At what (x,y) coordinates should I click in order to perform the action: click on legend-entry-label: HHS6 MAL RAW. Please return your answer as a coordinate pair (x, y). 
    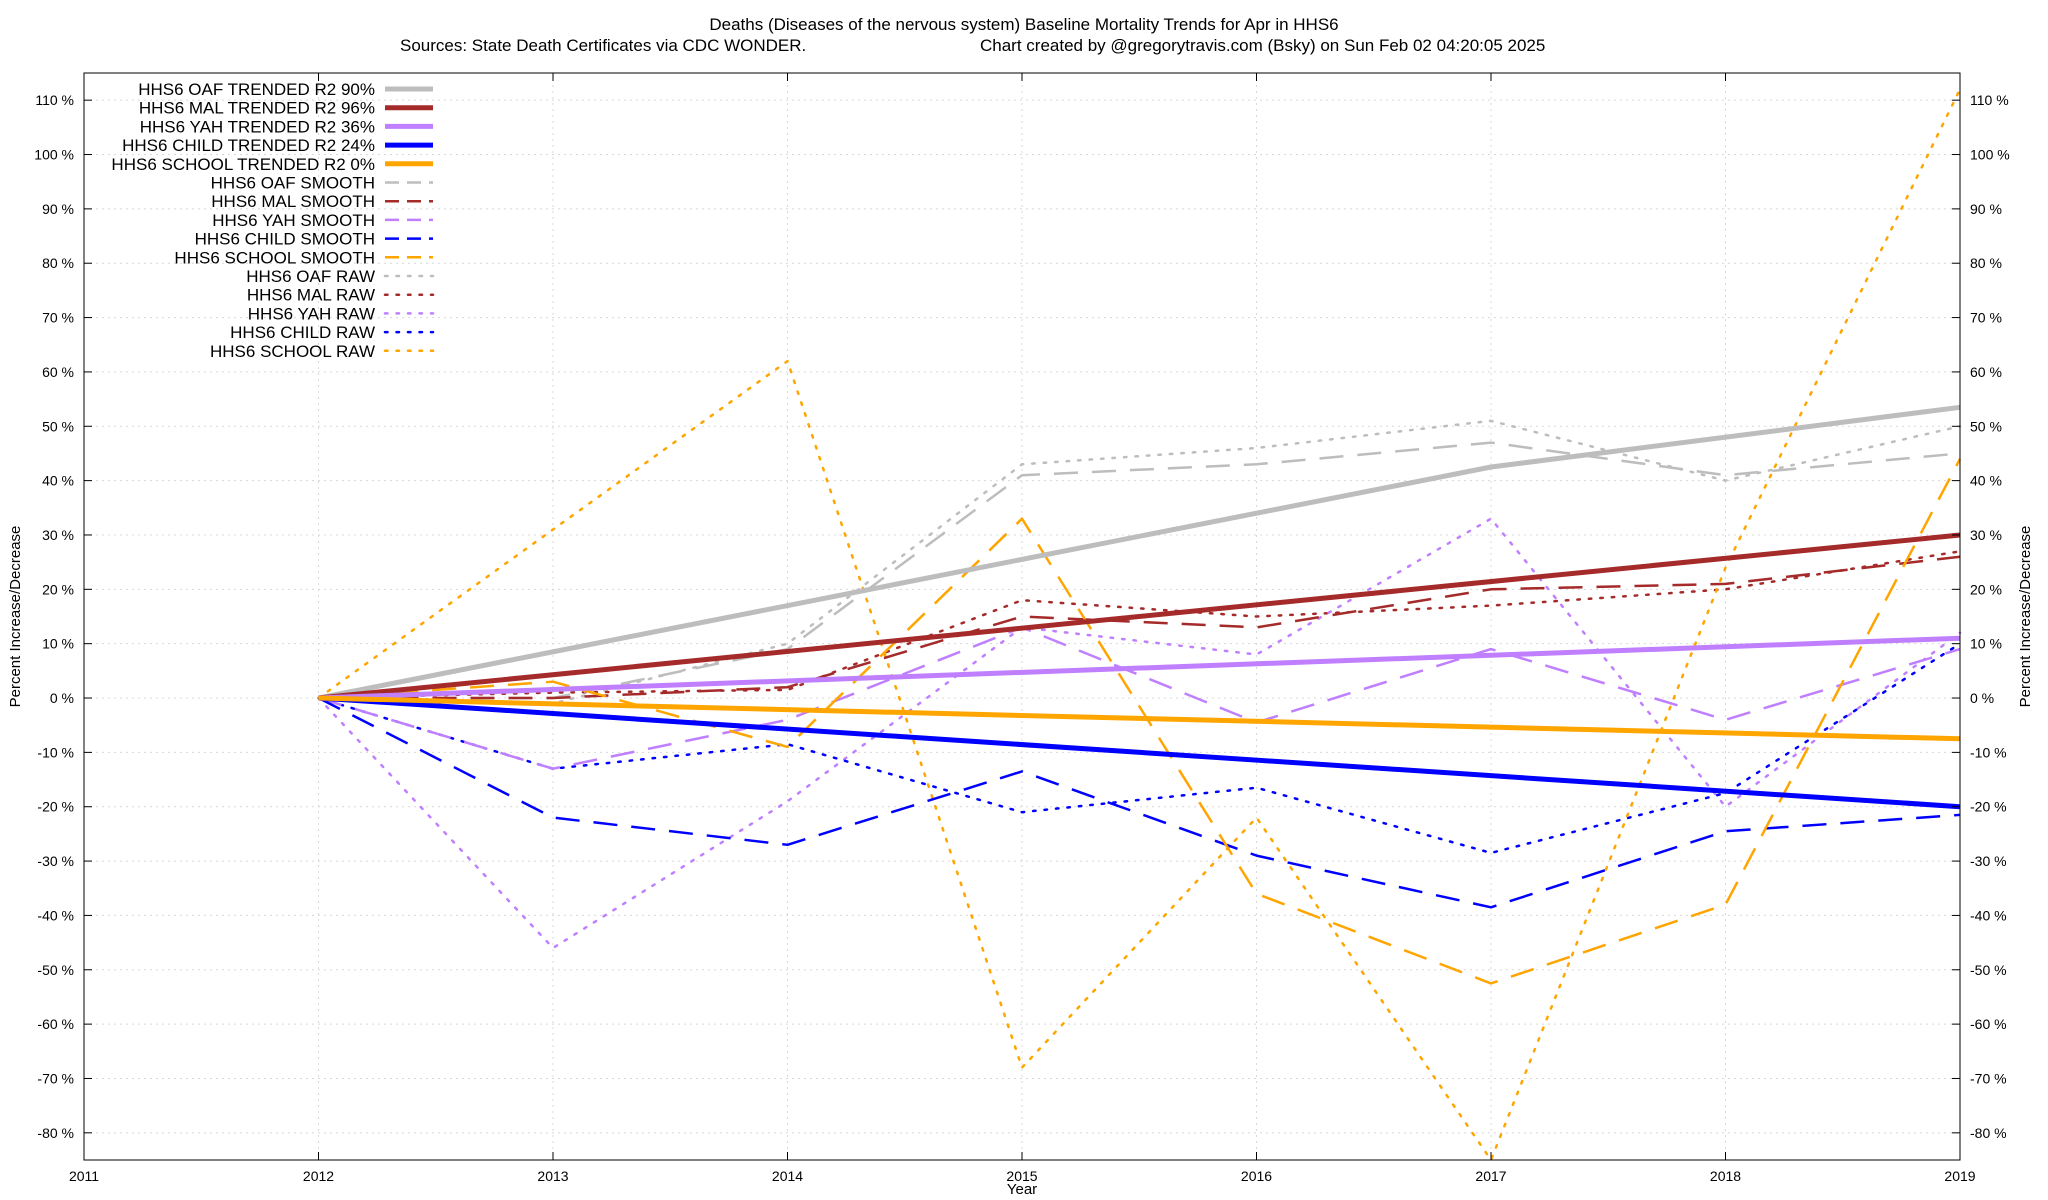
    Looking at the image, I should click on (311, 295).